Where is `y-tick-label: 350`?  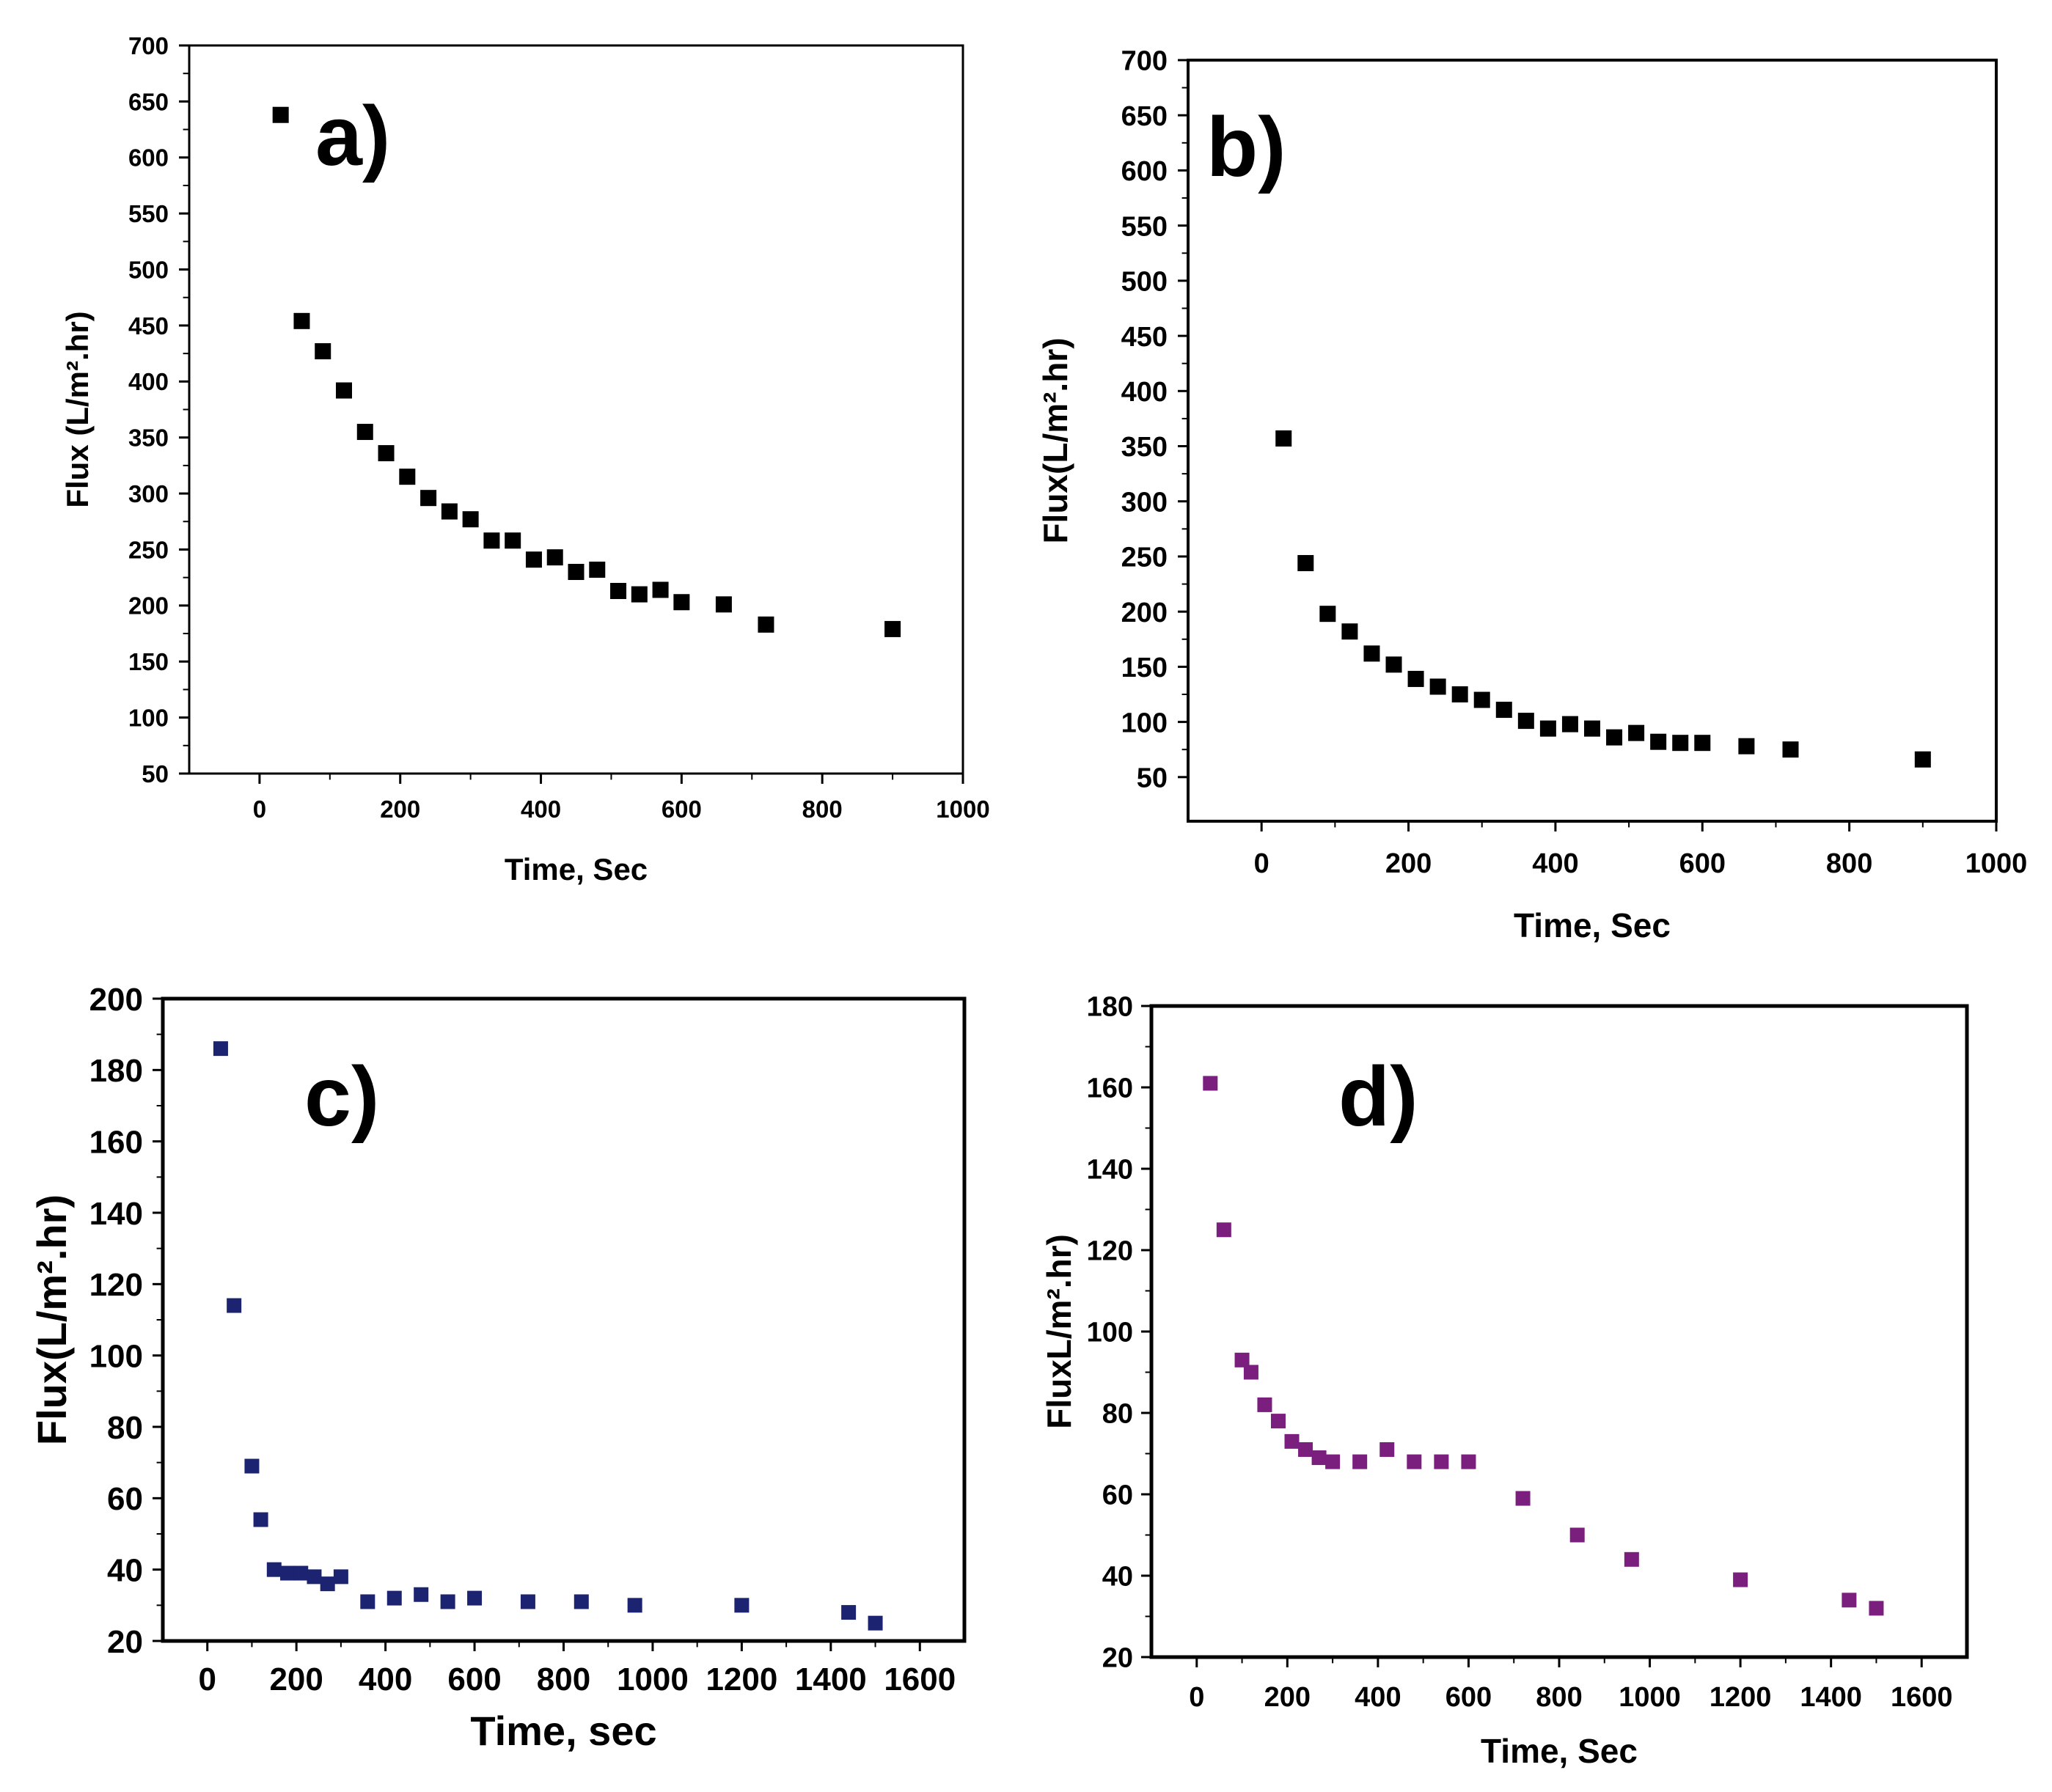
y-tick-label: 350 is located at coordinates (148, 438).